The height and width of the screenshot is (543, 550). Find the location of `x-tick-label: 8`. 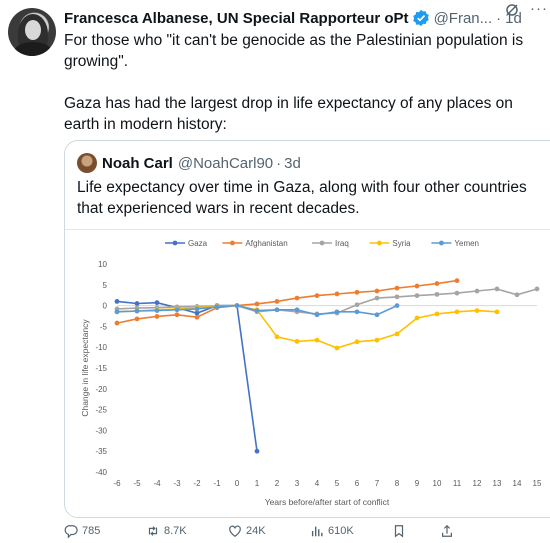

x-tick-label: 8 is located at coordinates (397, 483).